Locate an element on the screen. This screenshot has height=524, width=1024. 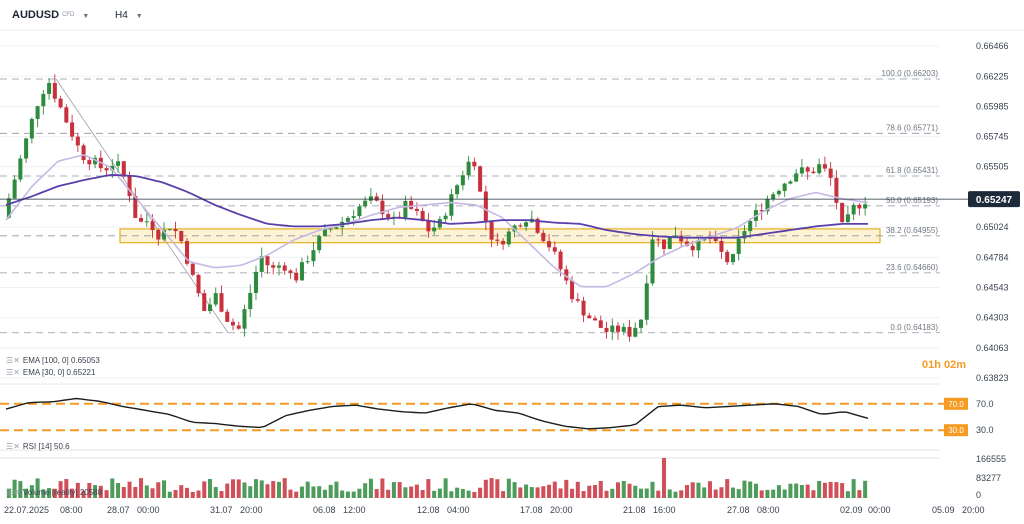
ema100-line is located at coordinates (436, 206).